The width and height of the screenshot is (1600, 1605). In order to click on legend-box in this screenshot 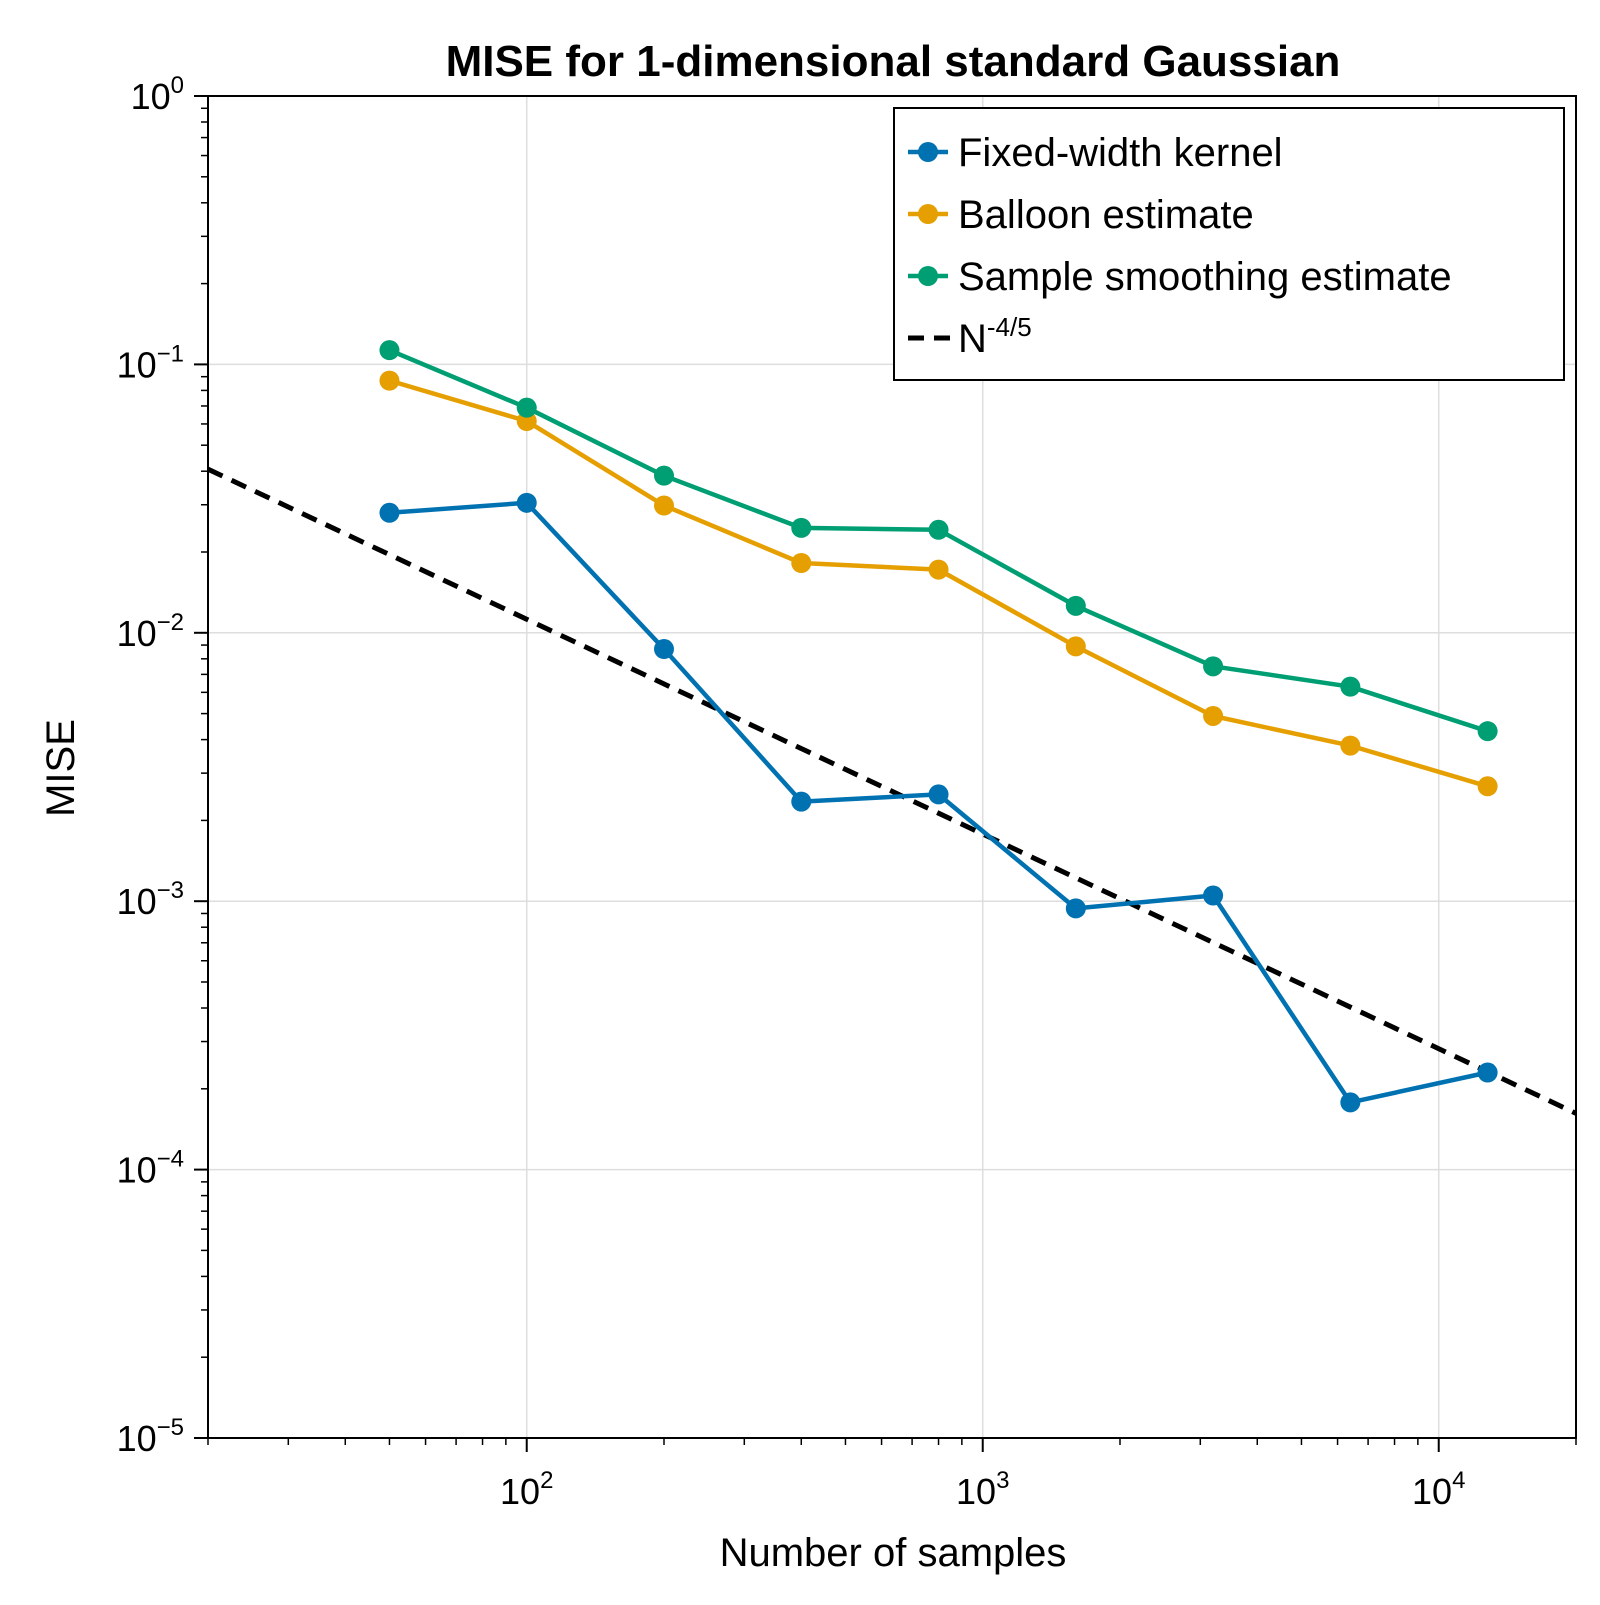, I will do `click(1229, 244)`.